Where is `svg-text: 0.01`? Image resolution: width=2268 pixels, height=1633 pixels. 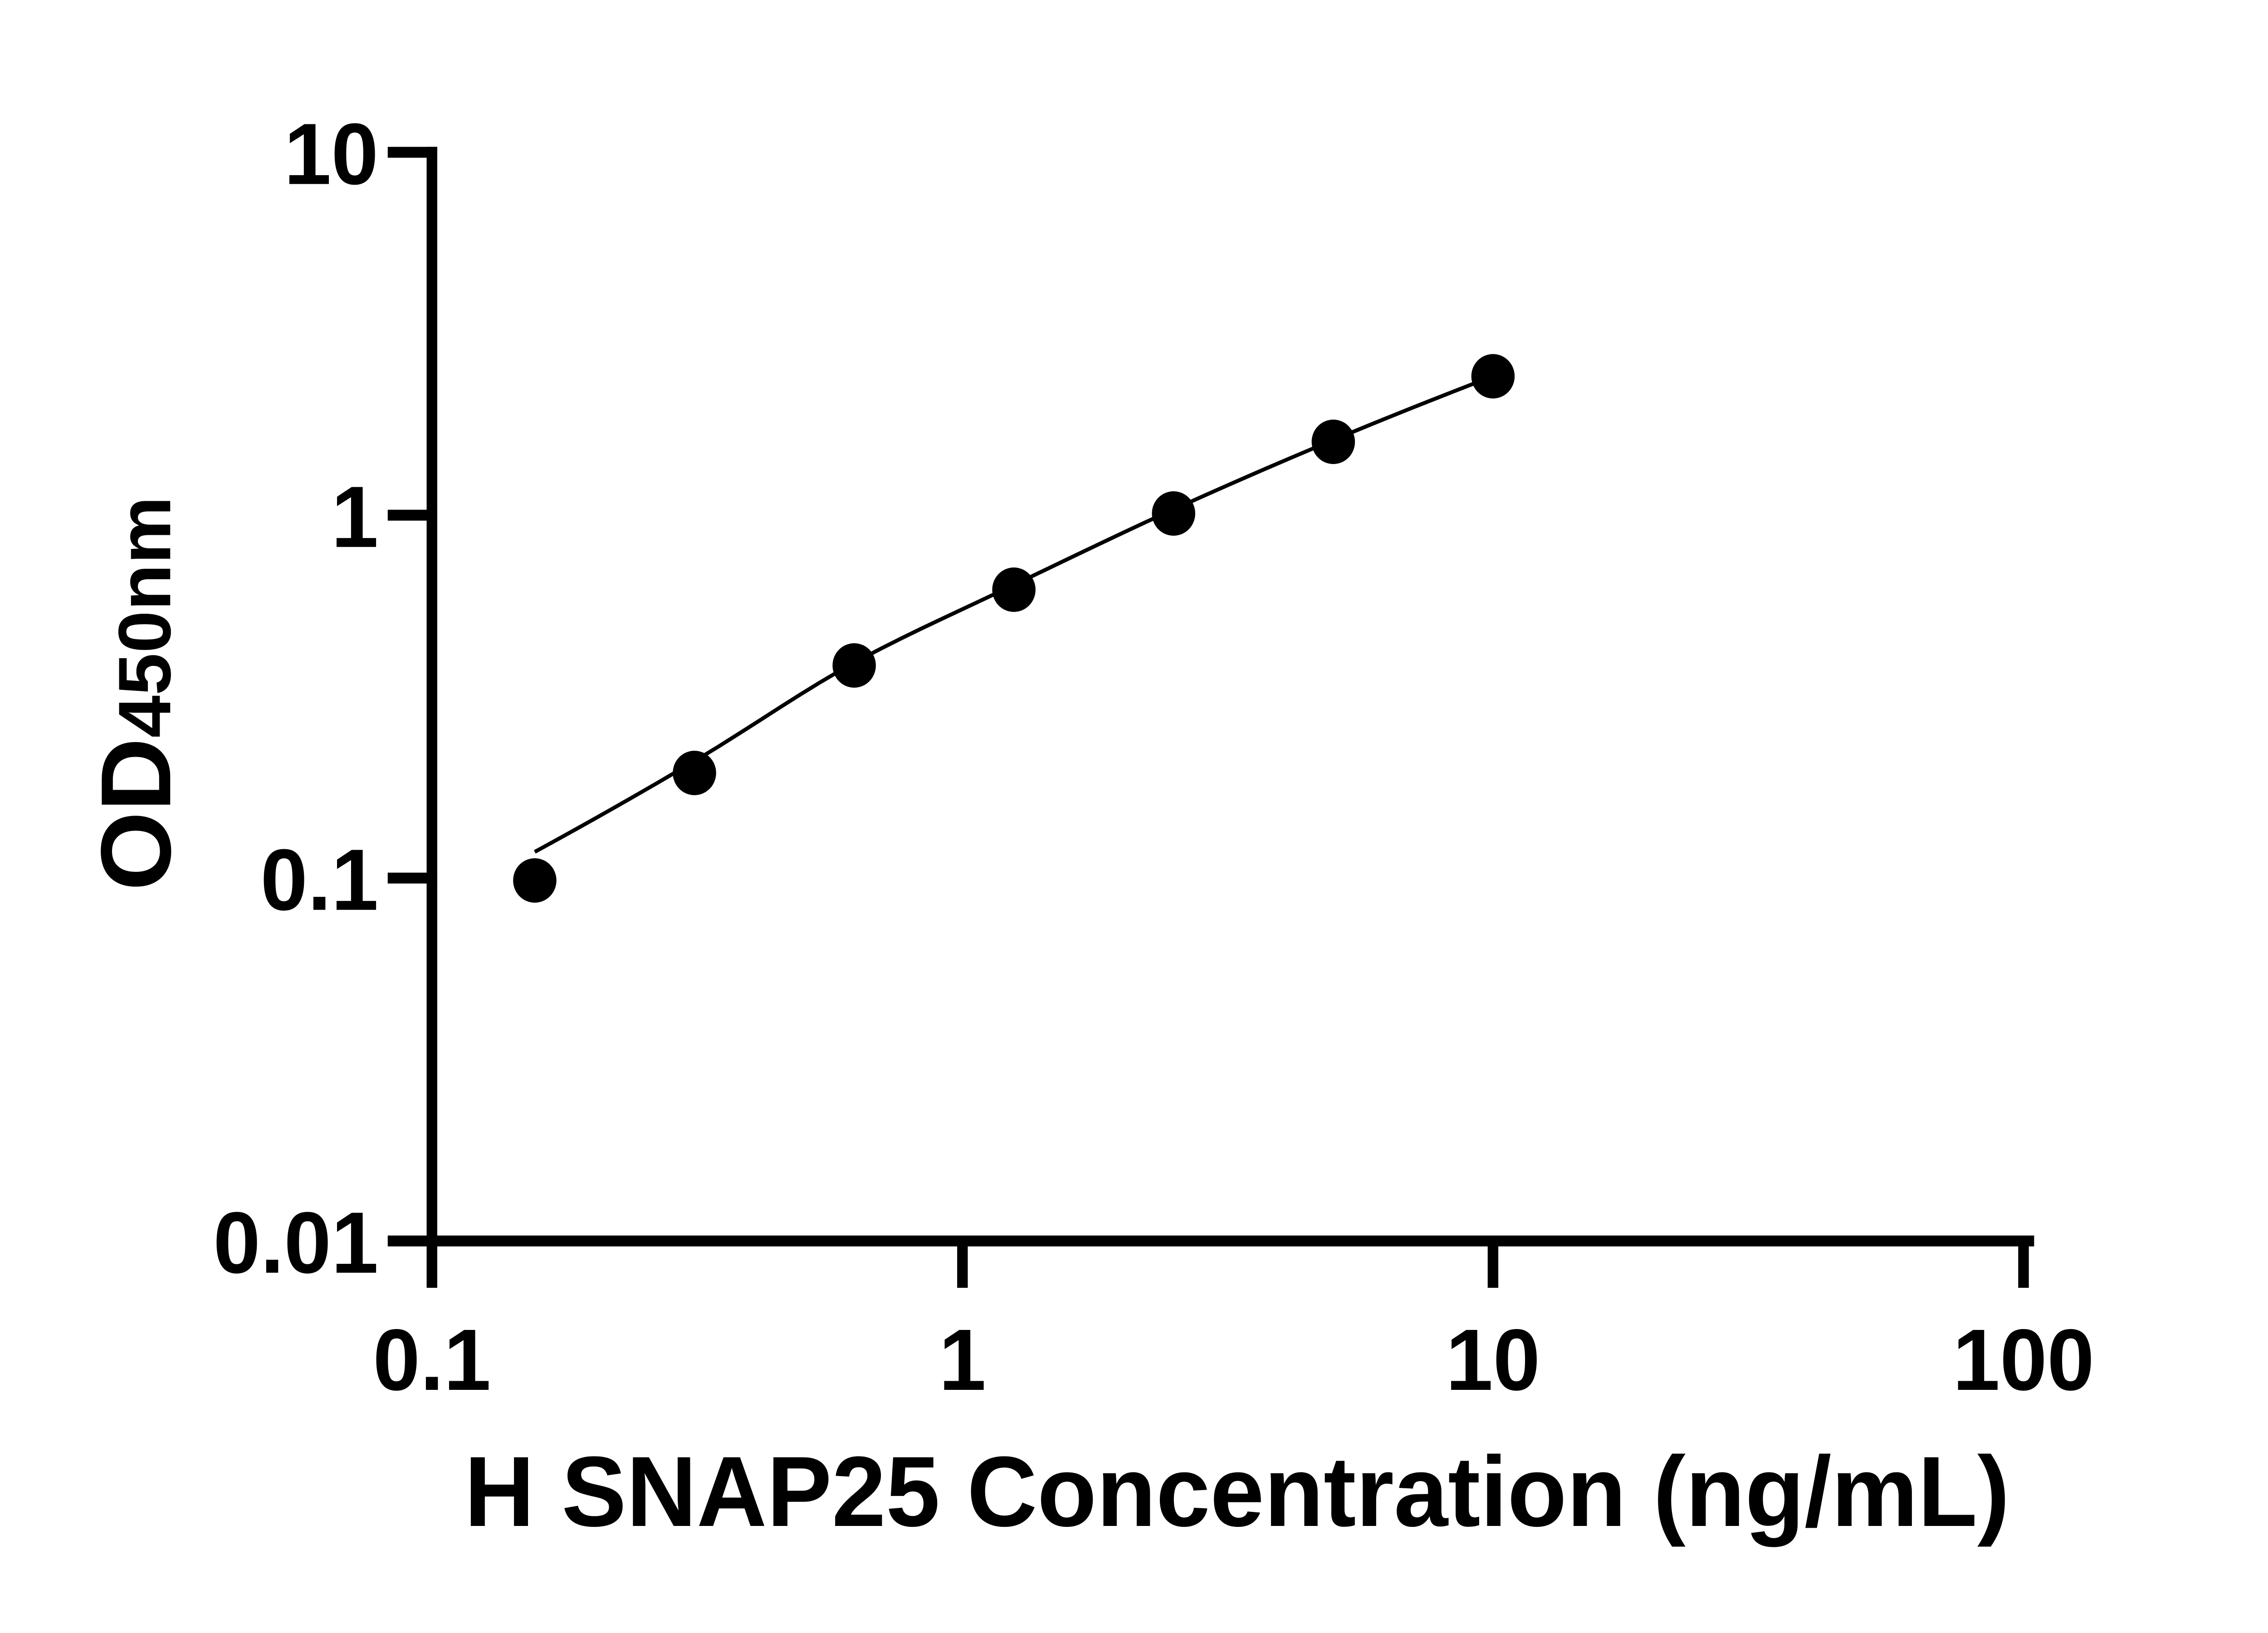 svg-text: 0.01 is located at coordinates (296, 1243).